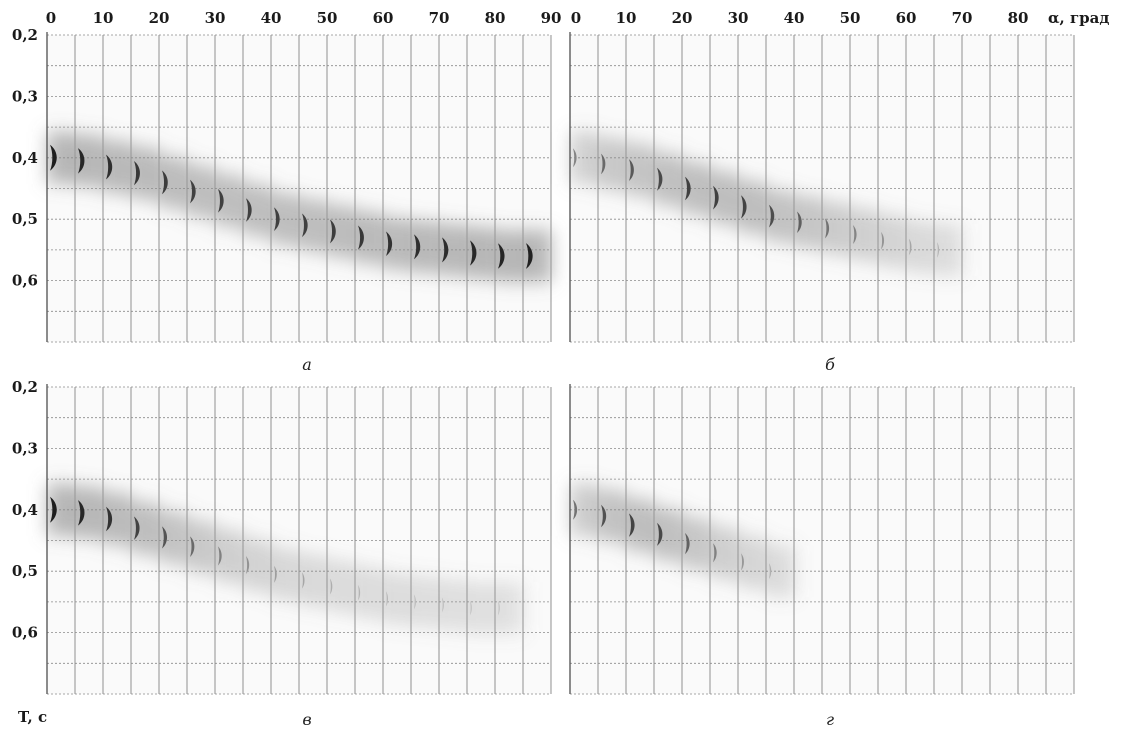 This screenshot has height=735, width=1129. Describe the element at coordinates (25, 387) in the screenshot. I see `y-tick-label: 0,2` at that location.